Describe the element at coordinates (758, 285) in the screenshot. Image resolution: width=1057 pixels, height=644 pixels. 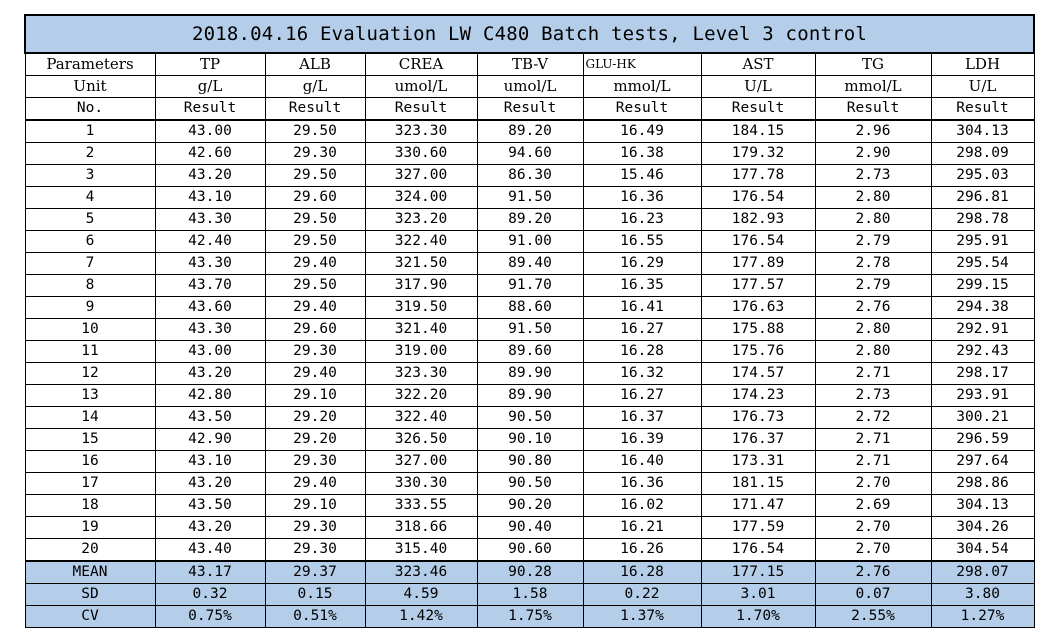
I see `result-cell: 177.57` at that location.